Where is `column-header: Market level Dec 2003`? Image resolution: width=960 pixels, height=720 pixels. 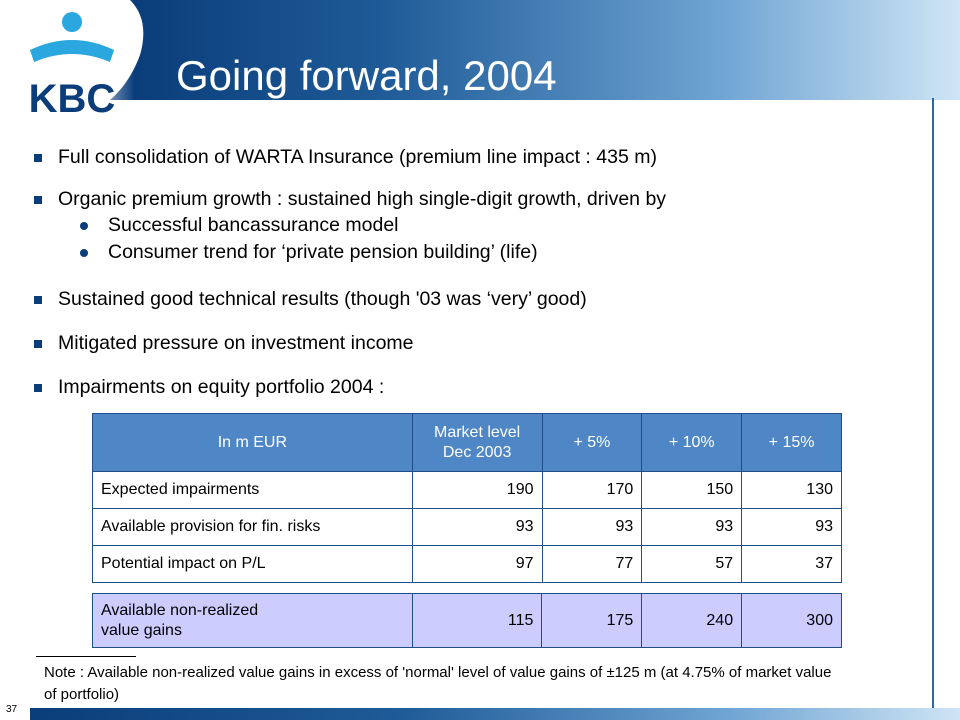 column-header: Market level Dec 2003 is located at coordinates (477, 442).